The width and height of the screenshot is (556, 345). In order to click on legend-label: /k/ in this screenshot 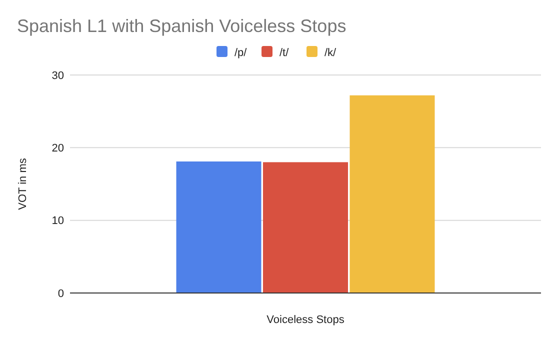, I will do `click(331, 52)`.